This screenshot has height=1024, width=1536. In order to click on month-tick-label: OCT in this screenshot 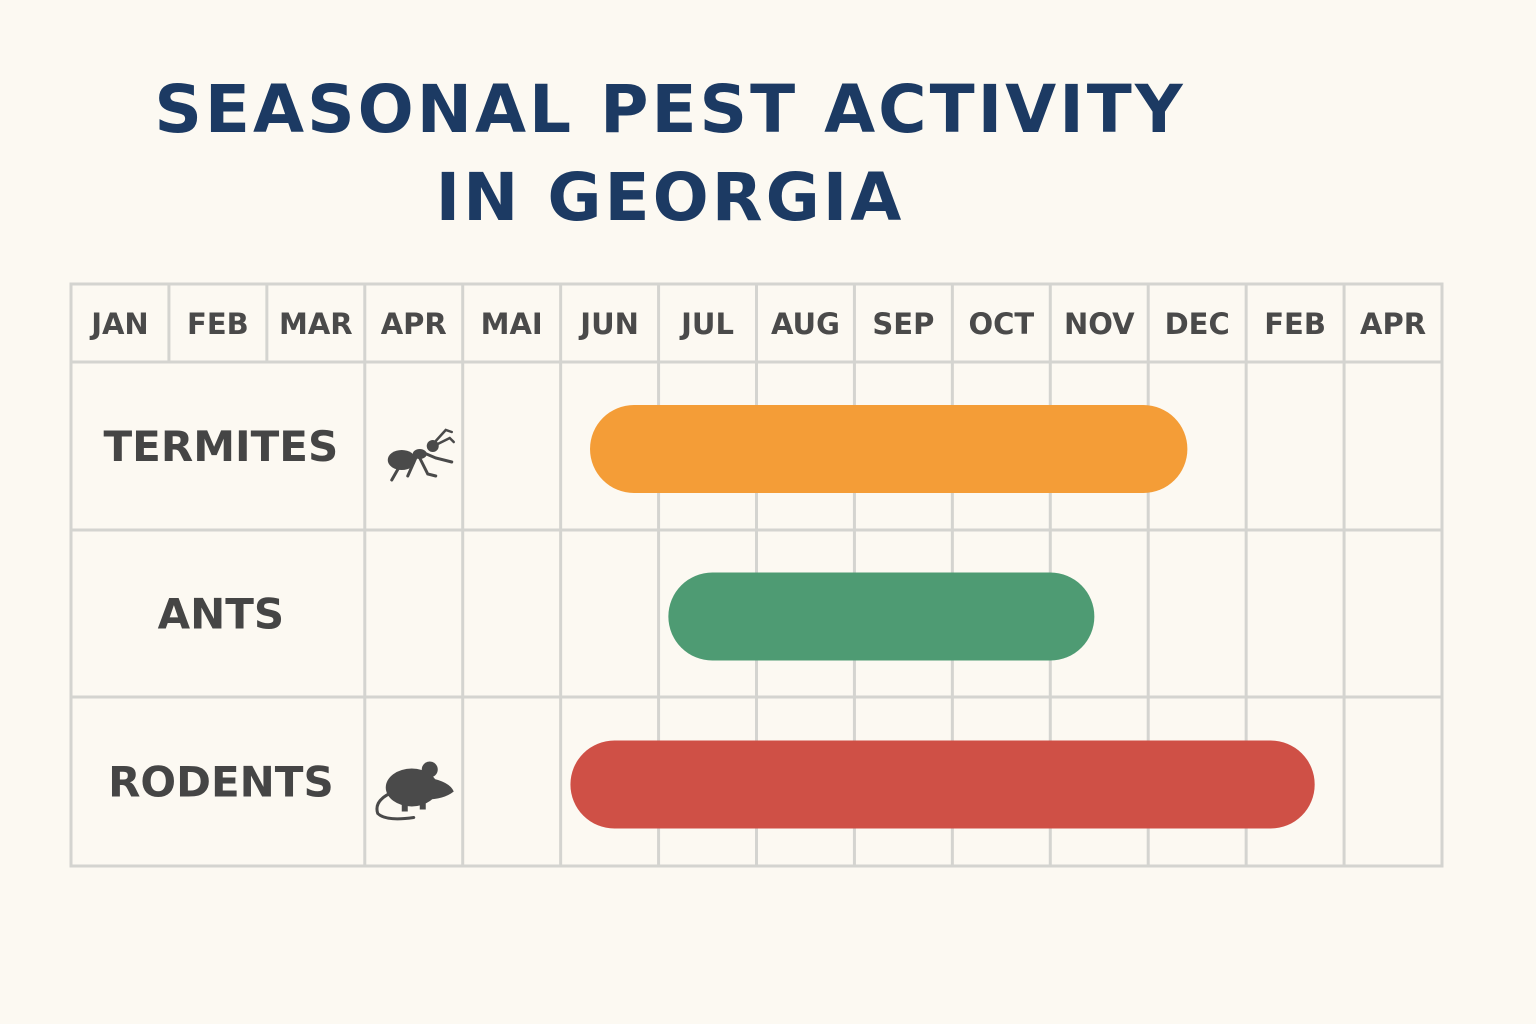, I will do `click(1001, 324)`.